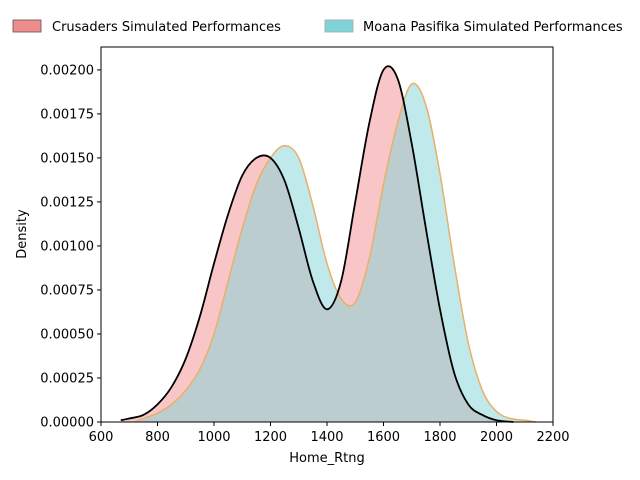 The image size is (640, 480). I want to click on y-tick-label: 0.00100, so click(67, 246).